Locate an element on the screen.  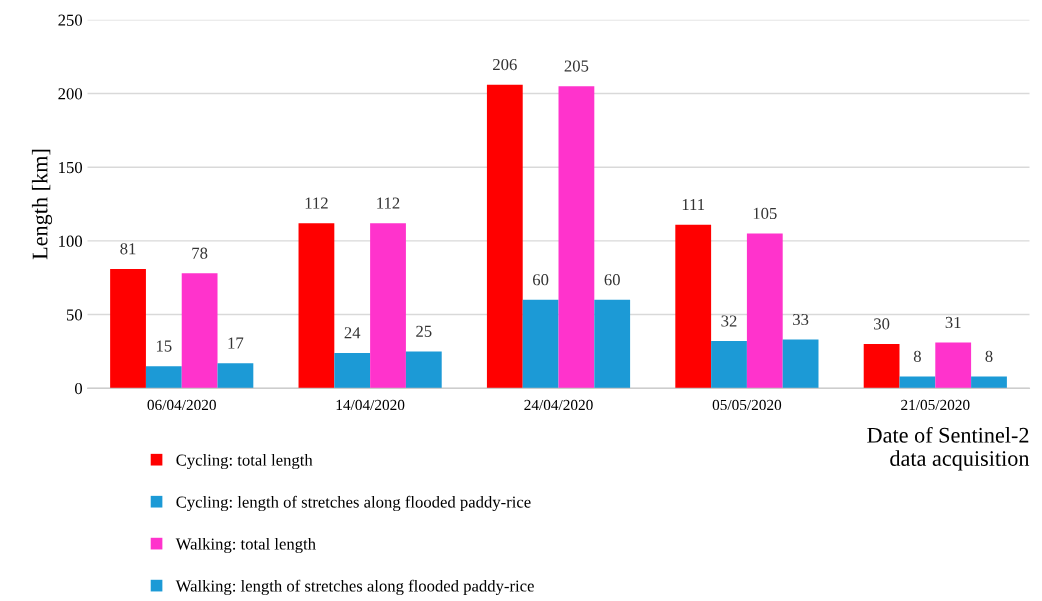
data-label: 24 is located at coordinates (352, 333).